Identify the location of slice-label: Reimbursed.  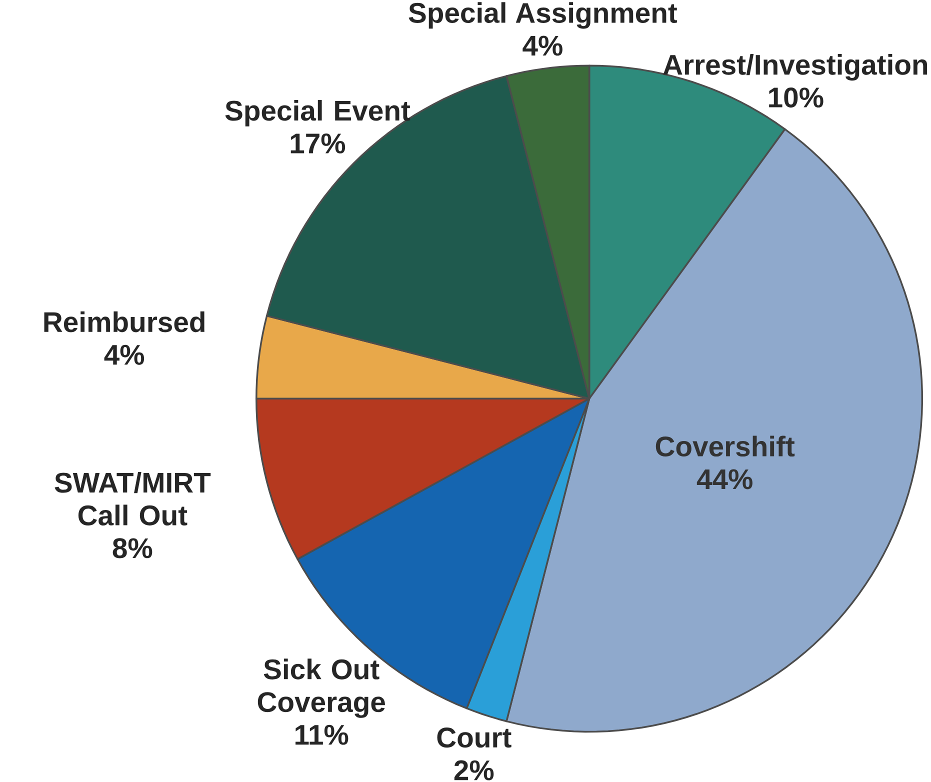
(124, 321).